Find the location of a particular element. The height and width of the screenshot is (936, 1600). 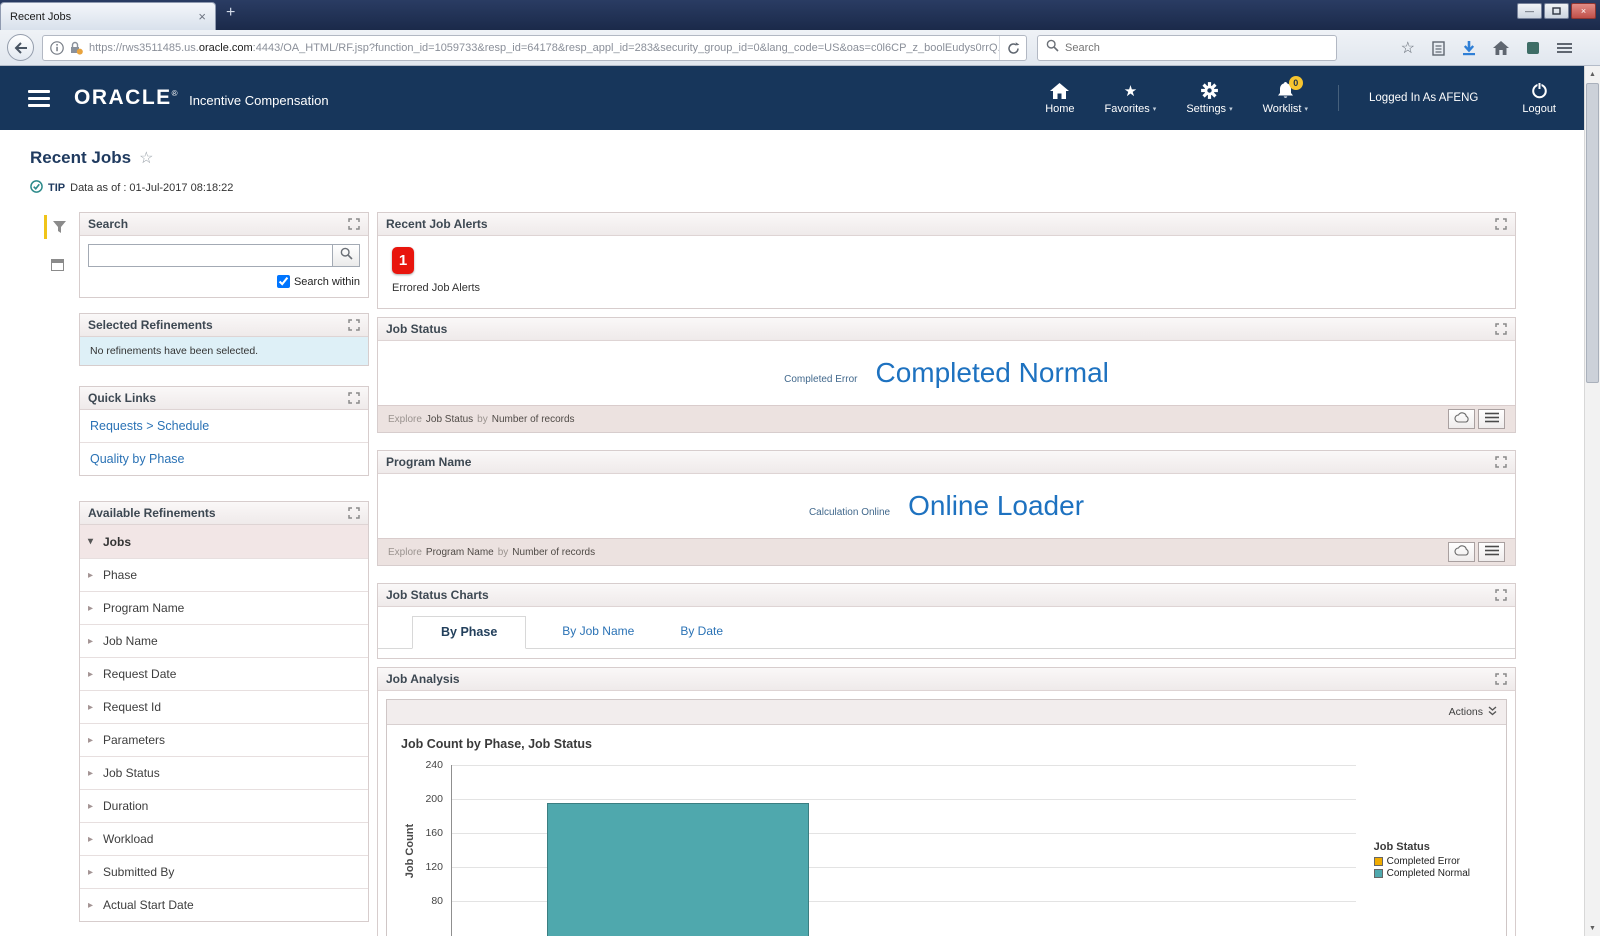

worklist-bell-icon: 0 is located at coordinates (1290, 87).